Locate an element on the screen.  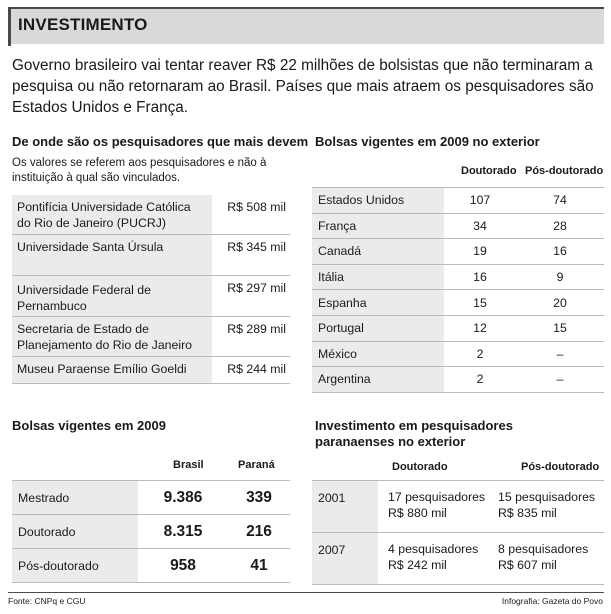
level-name: Pós-doutorado is located at coordinates (75, 565).